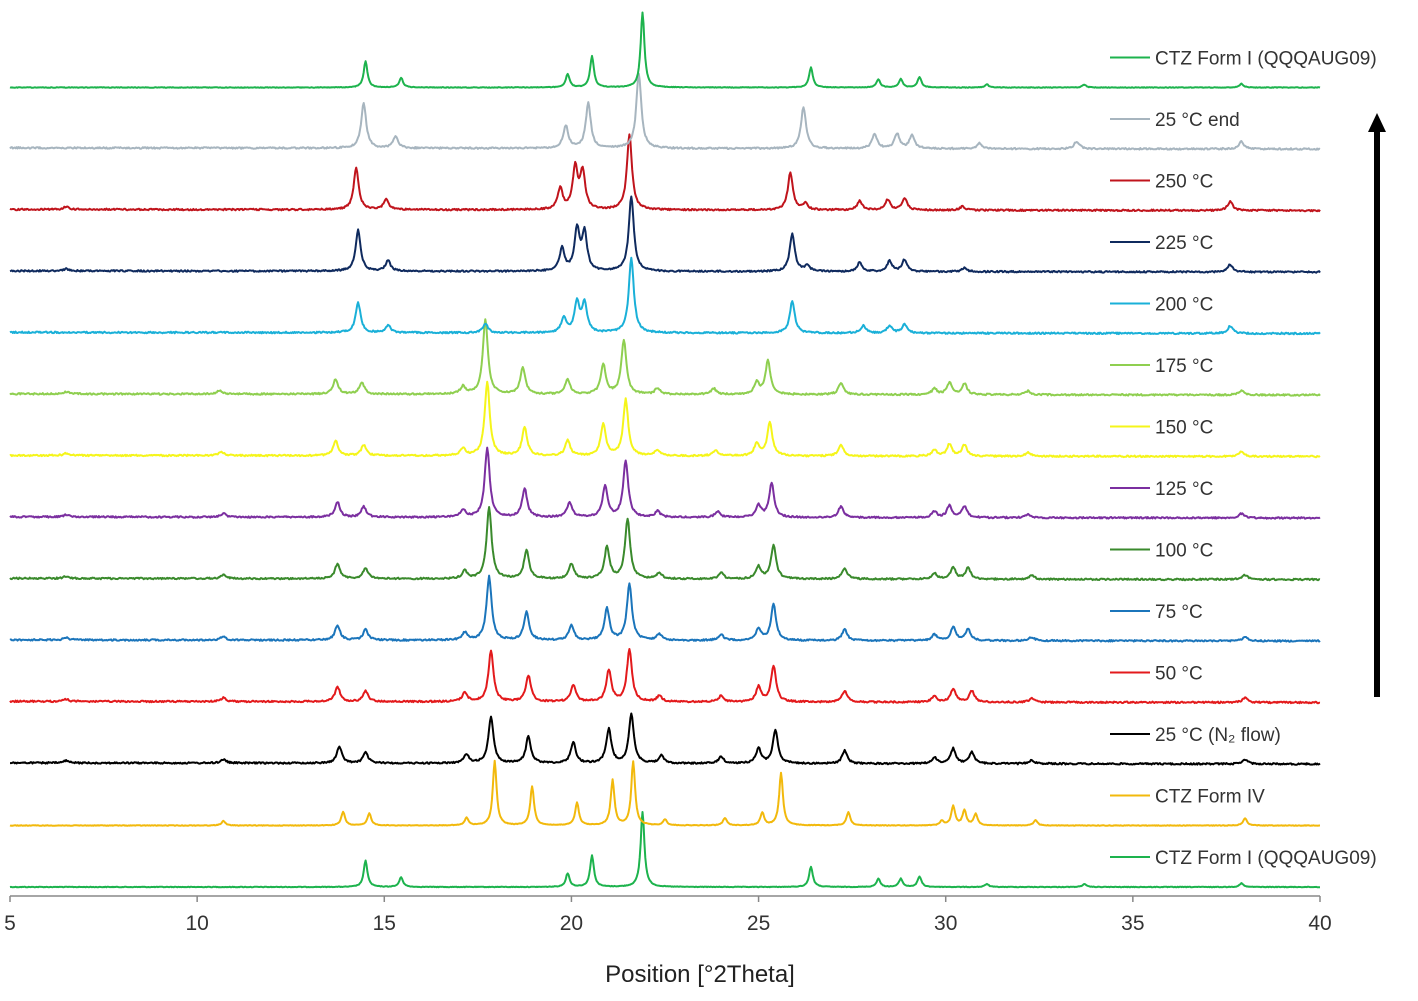 The image size is (1418, 1001). Describe the element at coordinates (1184, 551) in the screenshot. I see `legend-label: 100 °C` at that location.